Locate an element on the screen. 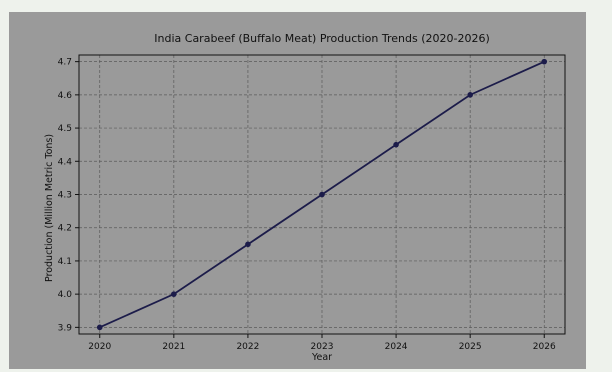 The width and height of the screenshot is (612, 372). x-axis-label: Year is located at coordinates (321, 357).